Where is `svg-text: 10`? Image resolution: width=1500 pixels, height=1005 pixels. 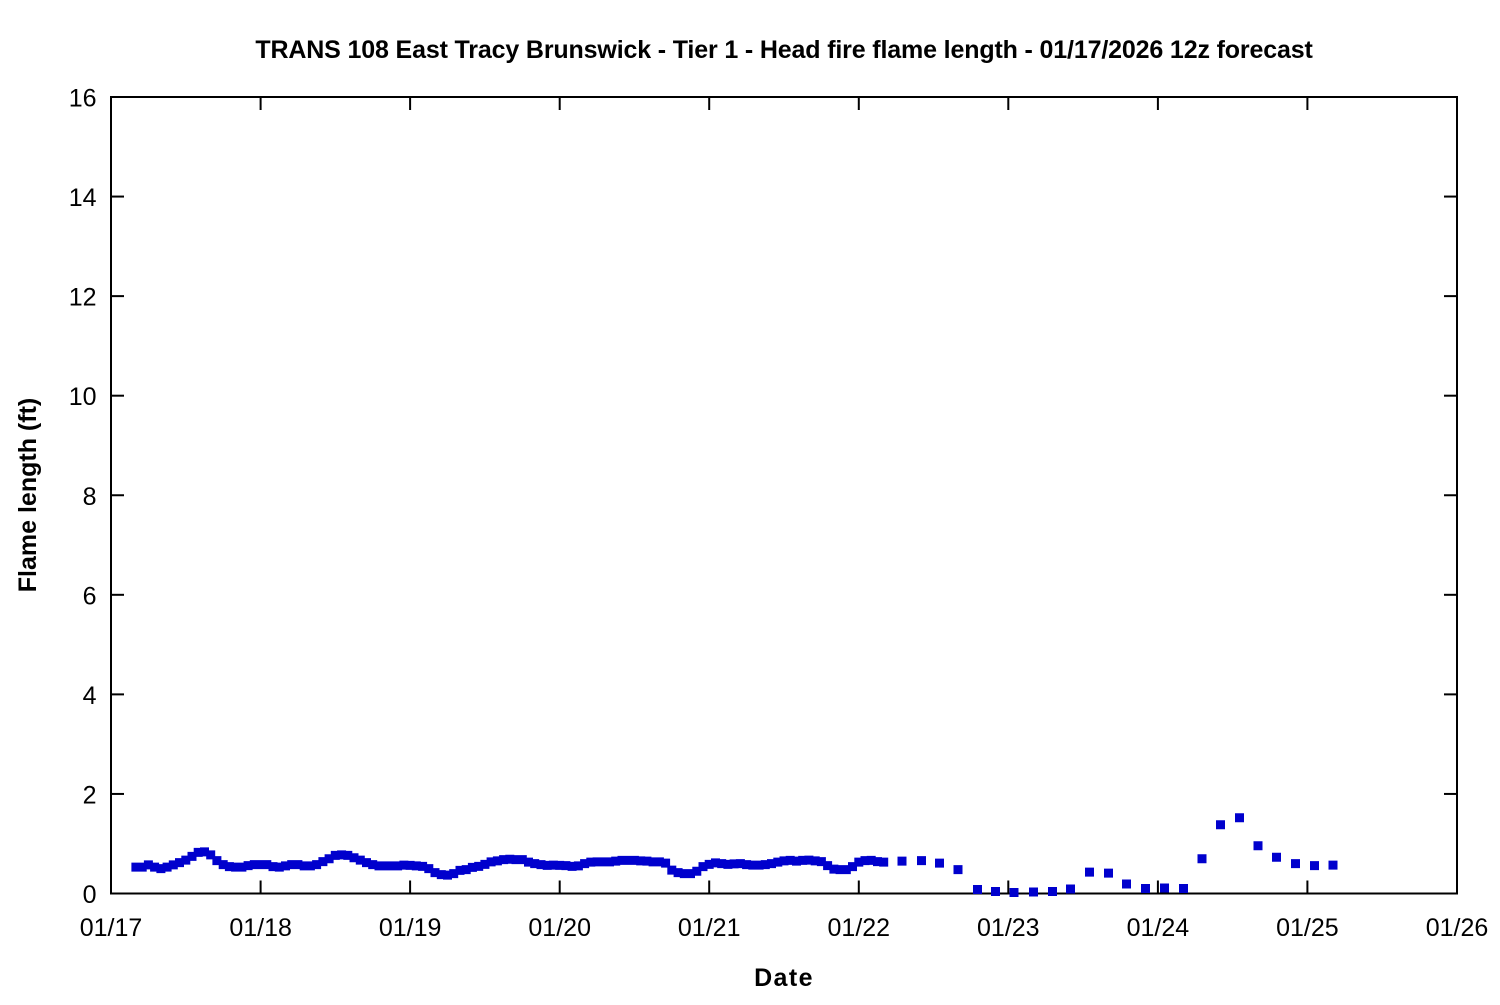 svg-text: 10 is located at coordinates (83, 397).